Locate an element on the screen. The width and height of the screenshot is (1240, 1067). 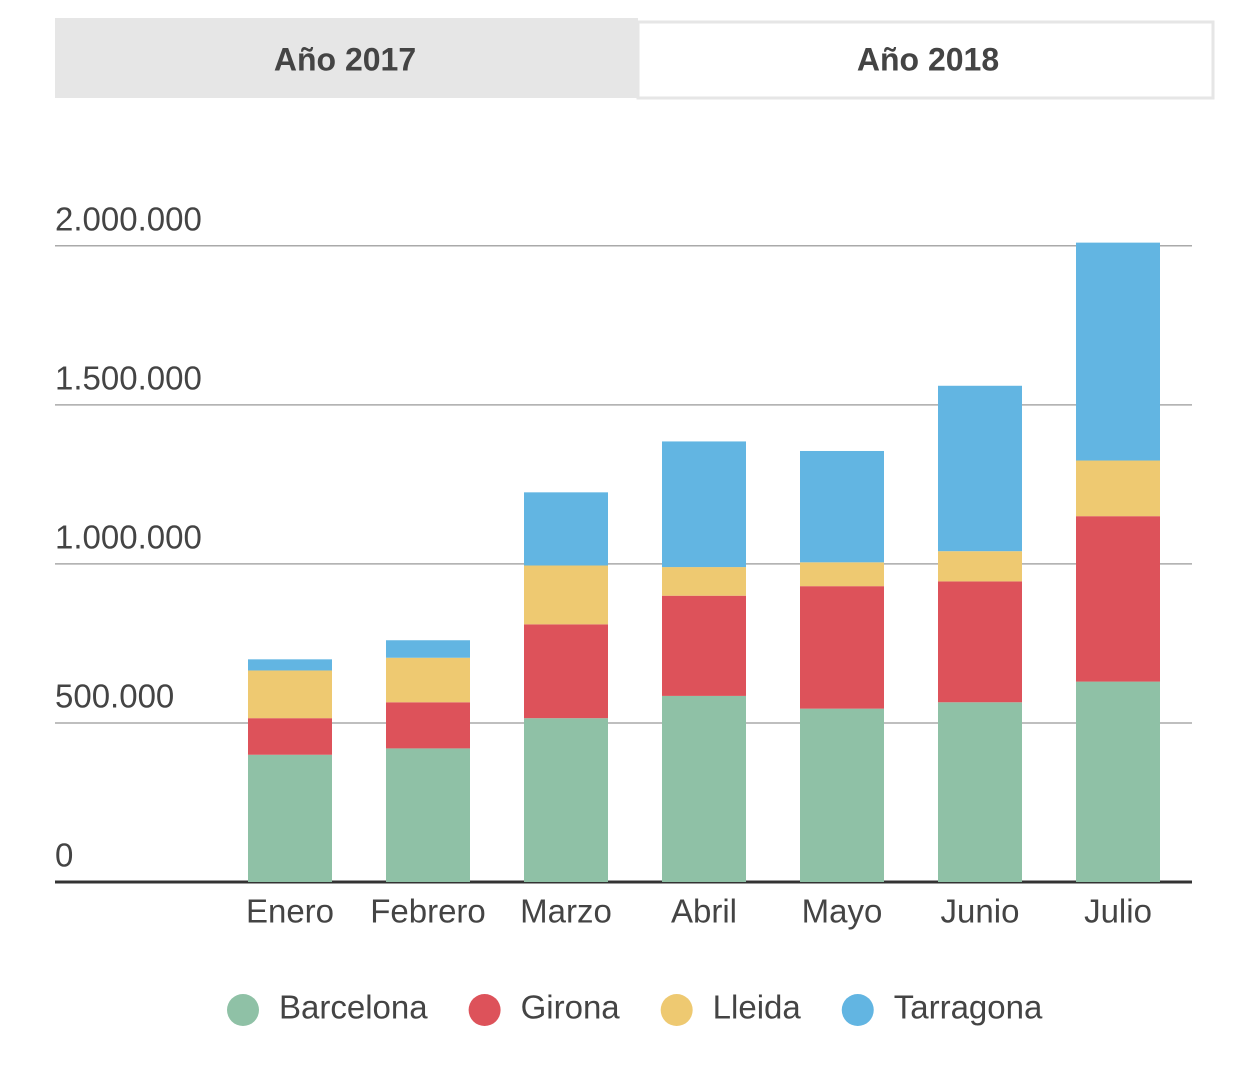
x-tick-label: Abril is located at coordinates (704, 911).